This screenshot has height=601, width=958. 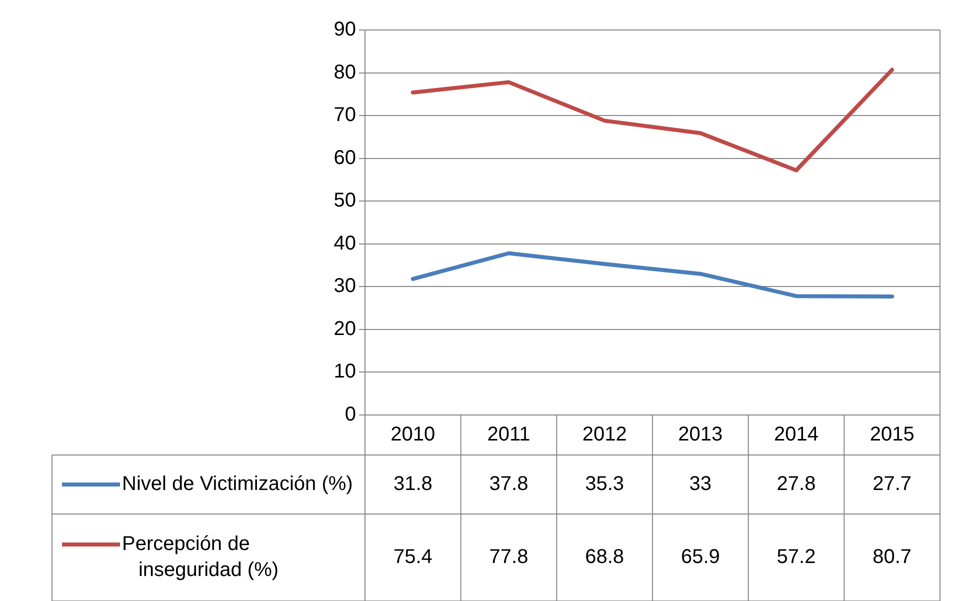 What do you see at coordinates (345, 243) in the screenshot?
I see `y-tick-label: 40` at bounding box center [345, 243].